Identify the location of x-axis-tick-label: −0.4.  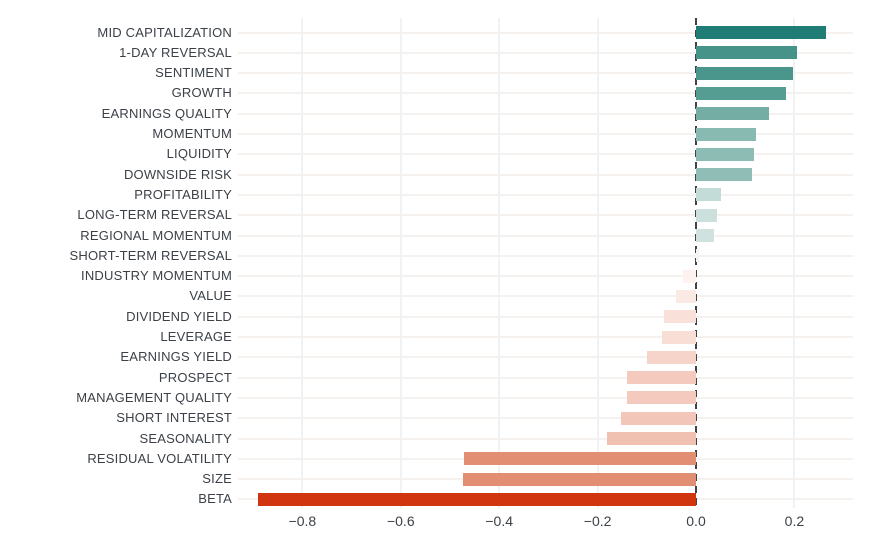
(499, 521).